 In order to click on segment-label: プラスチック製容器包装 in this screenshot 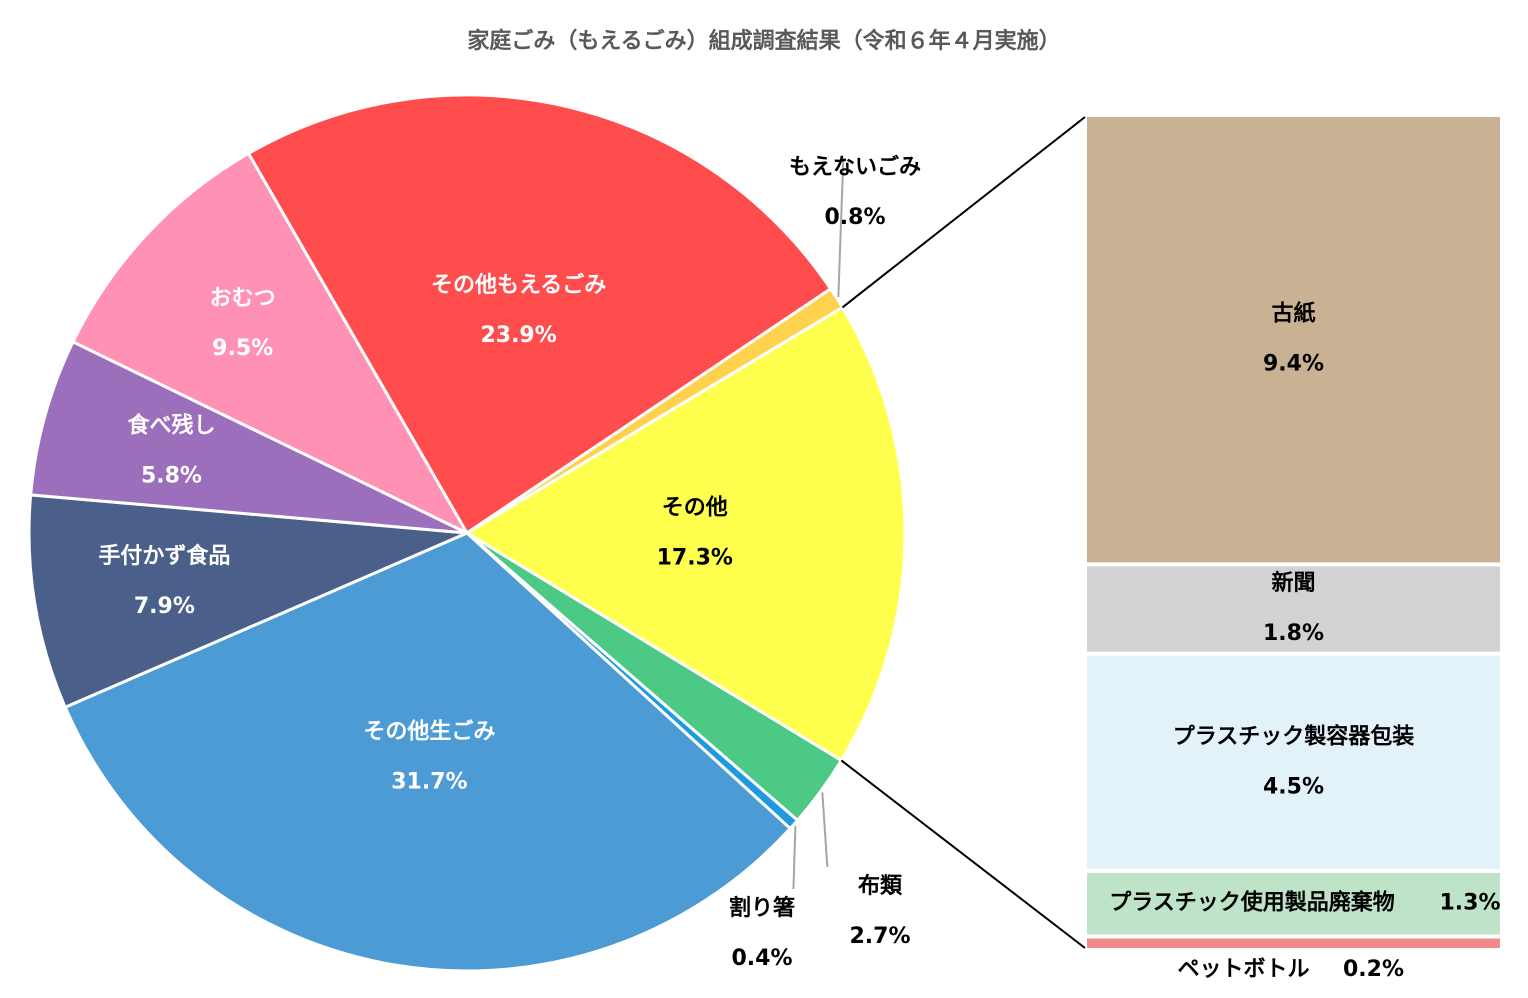, I will do `click(1294, 736)`.